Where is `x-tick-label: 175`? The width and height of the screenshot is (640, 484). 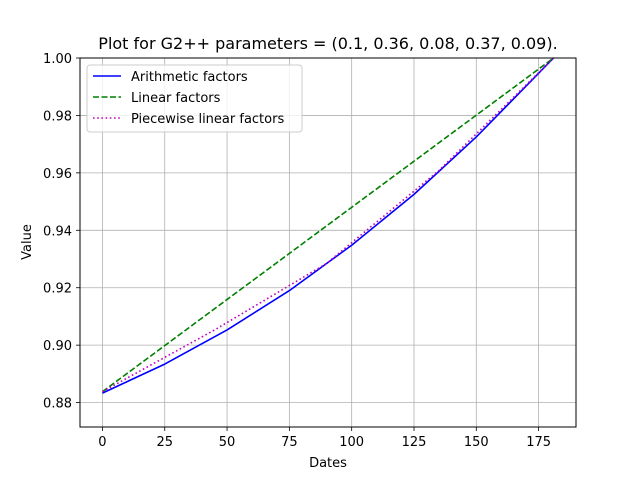 x-tick-label: 175 is located at coordinates (538, 442).